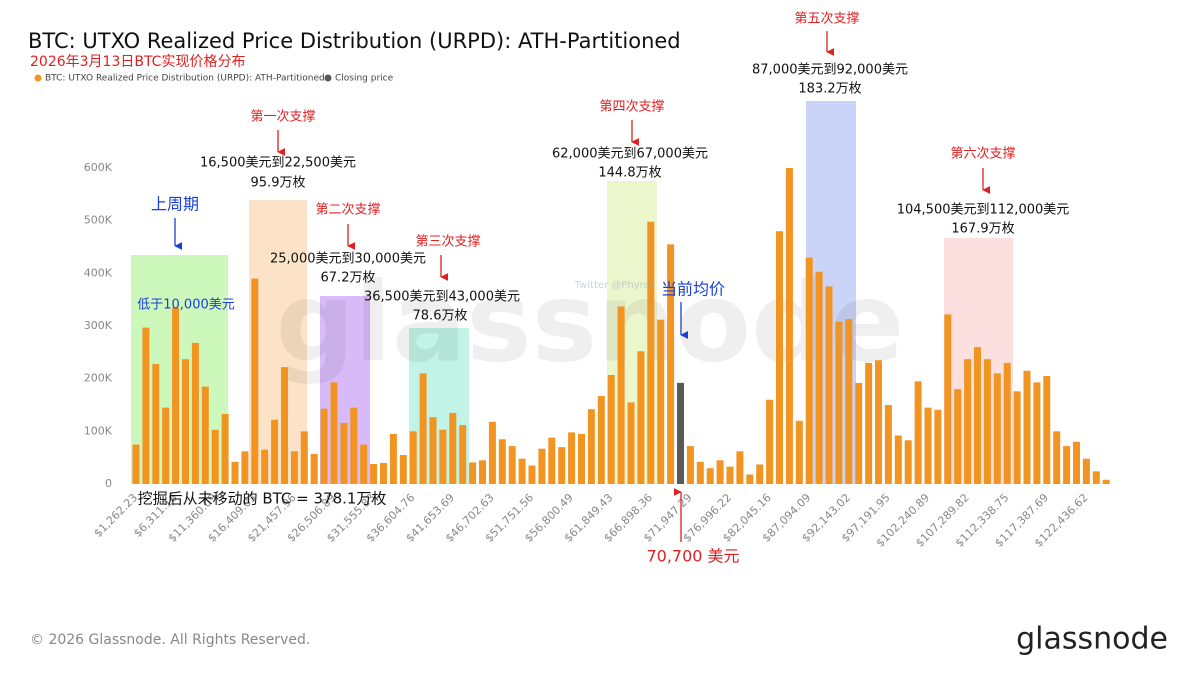 This screenshot has width=1200, height=675. Describe the element at coordinates (631, 107) in the screenshot. I see `annotation: 第四次支撑` at that location.